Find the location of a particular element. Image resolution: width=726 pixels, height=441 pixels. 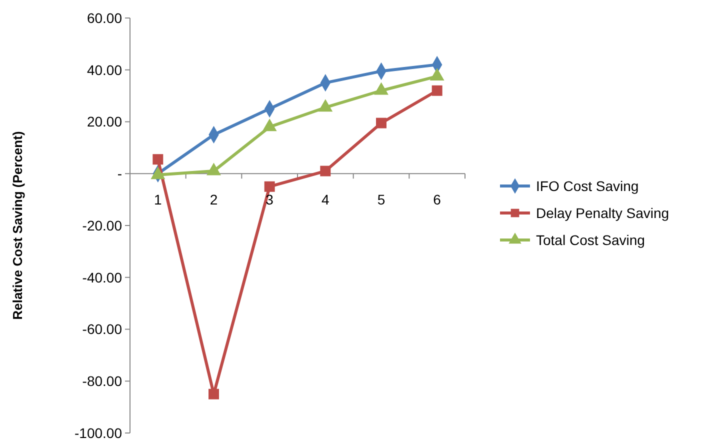

y-tick-label: -60.00 is located at coordinates (102, 329).